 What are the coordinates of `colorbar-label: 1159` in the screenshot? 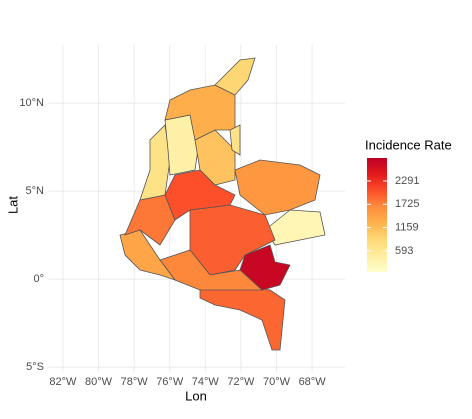 It's located at (407, 227).